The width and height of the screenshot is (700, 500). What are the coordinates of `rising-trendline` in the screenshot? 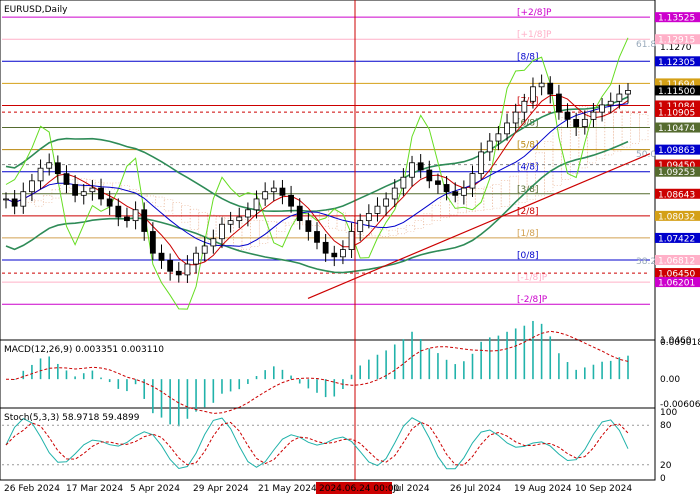 It's located at (479, 226).